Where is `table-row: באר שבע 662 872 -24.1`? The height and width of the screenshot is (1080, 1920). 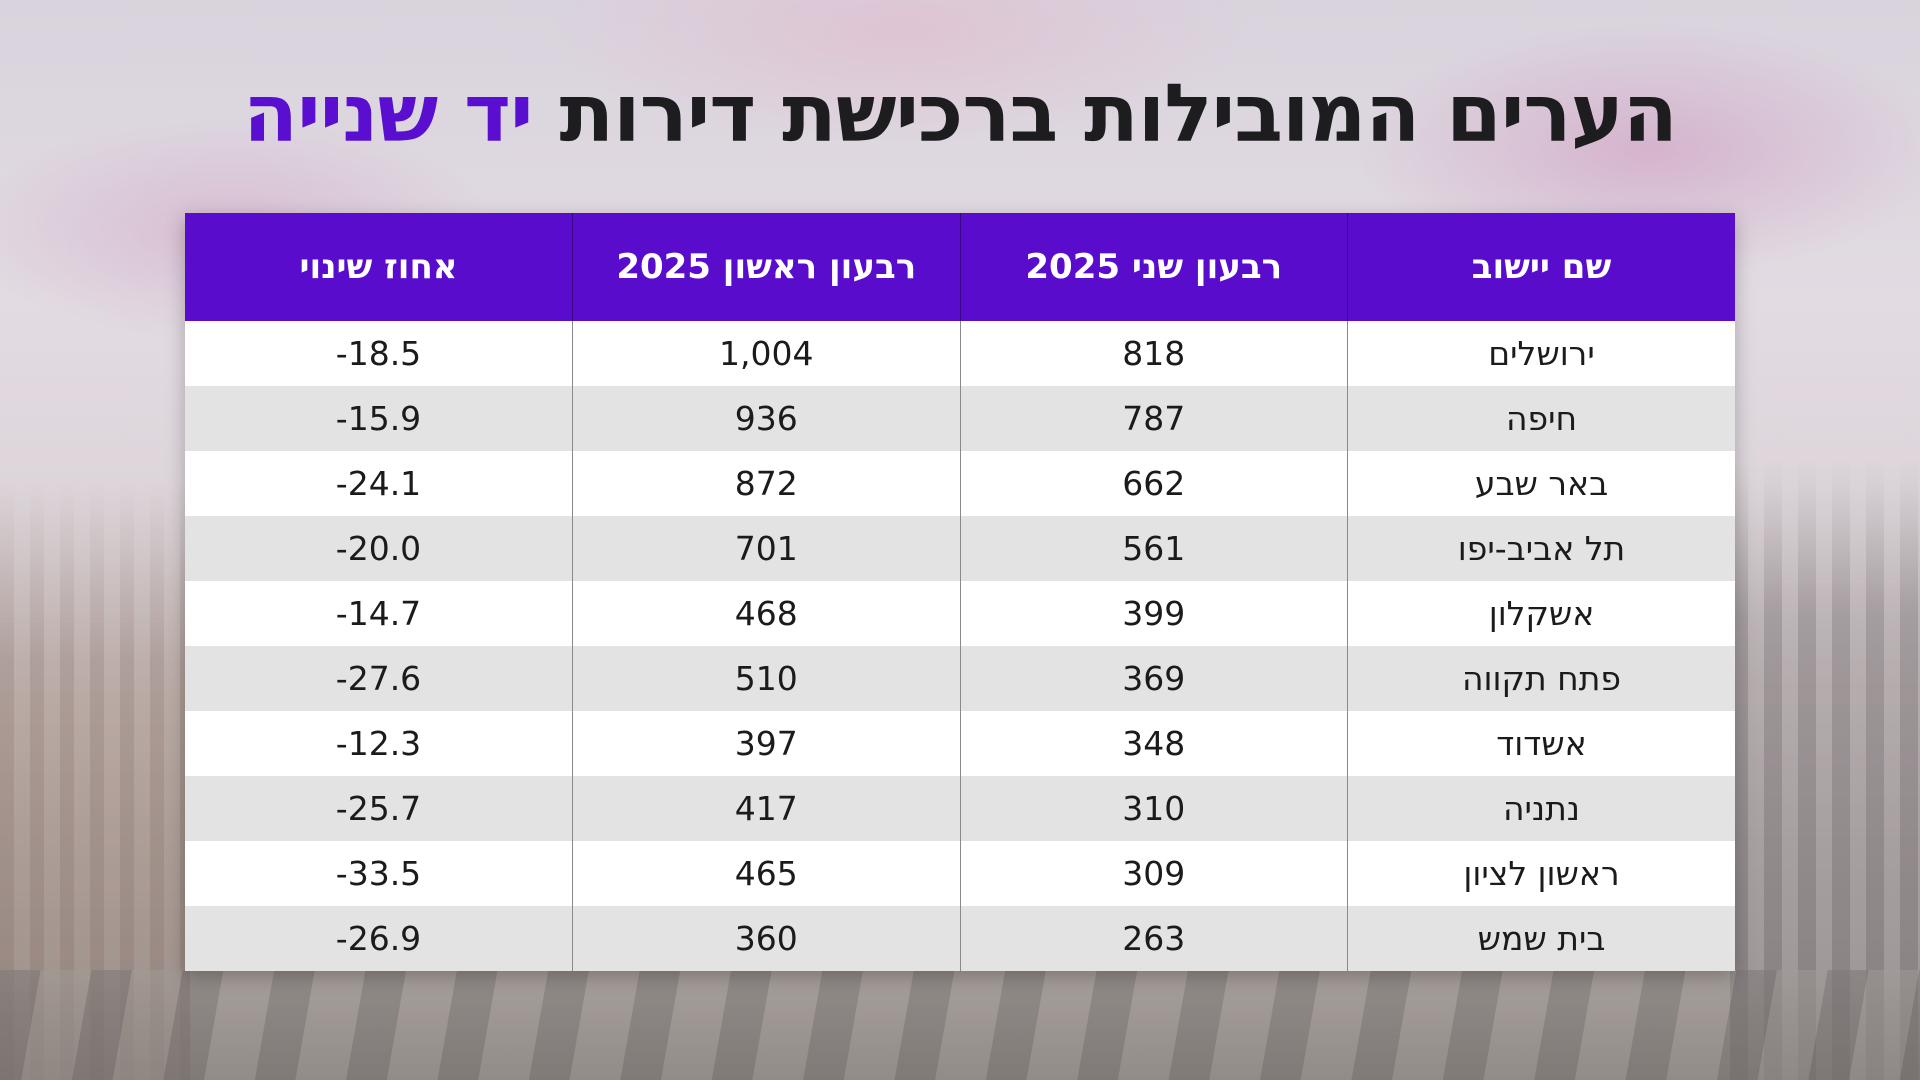
table-row: באר שבע 662 872 -24.1 is located at coordinates (960, 483).